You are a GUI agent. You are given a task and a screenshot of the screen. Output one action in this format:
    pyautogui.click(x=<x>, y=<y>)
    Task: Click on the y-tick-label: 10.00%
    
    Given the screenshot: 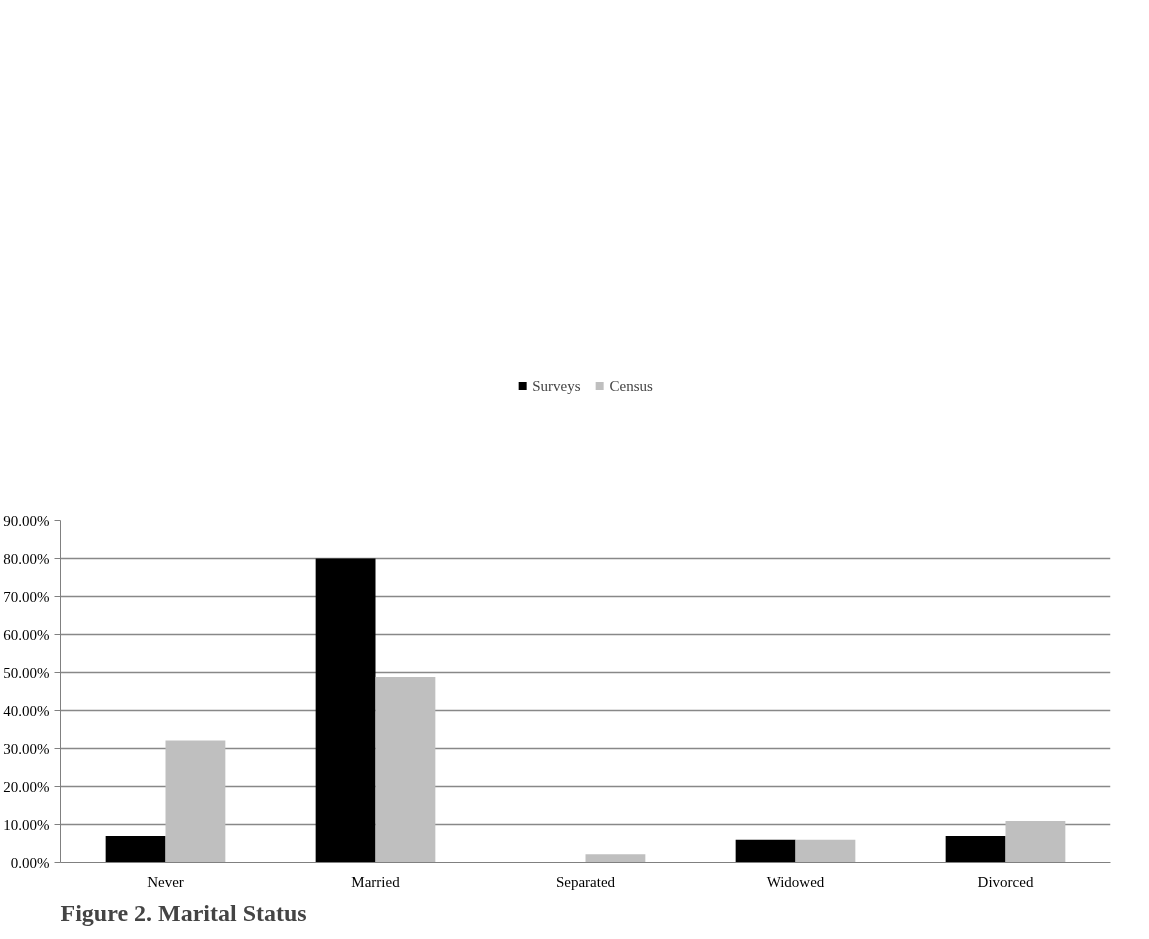 What is the action you would take?
    pyautogui.click(x=26, y=824)
    